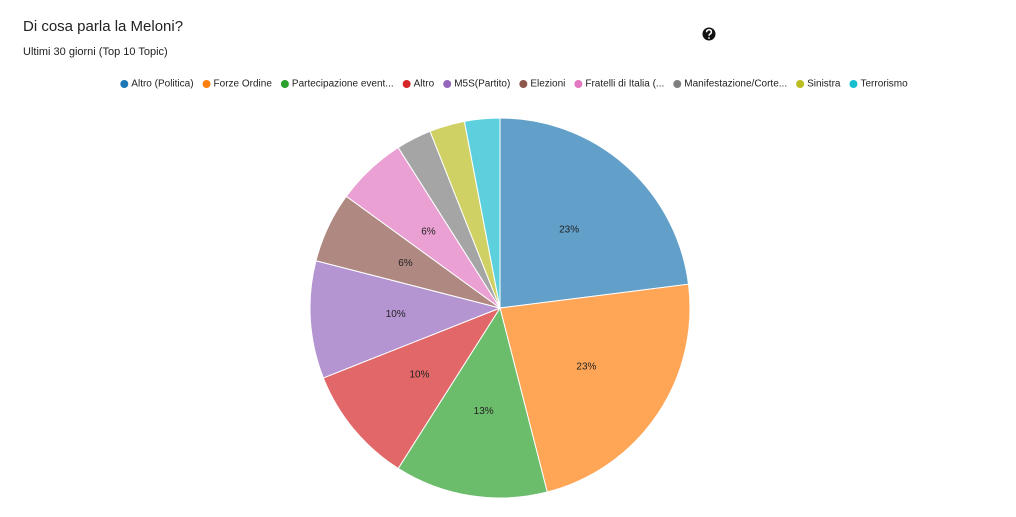  Describe the element at coordinates (424, 84) in the screenshot. I see `legend-label: Altro` at that location.